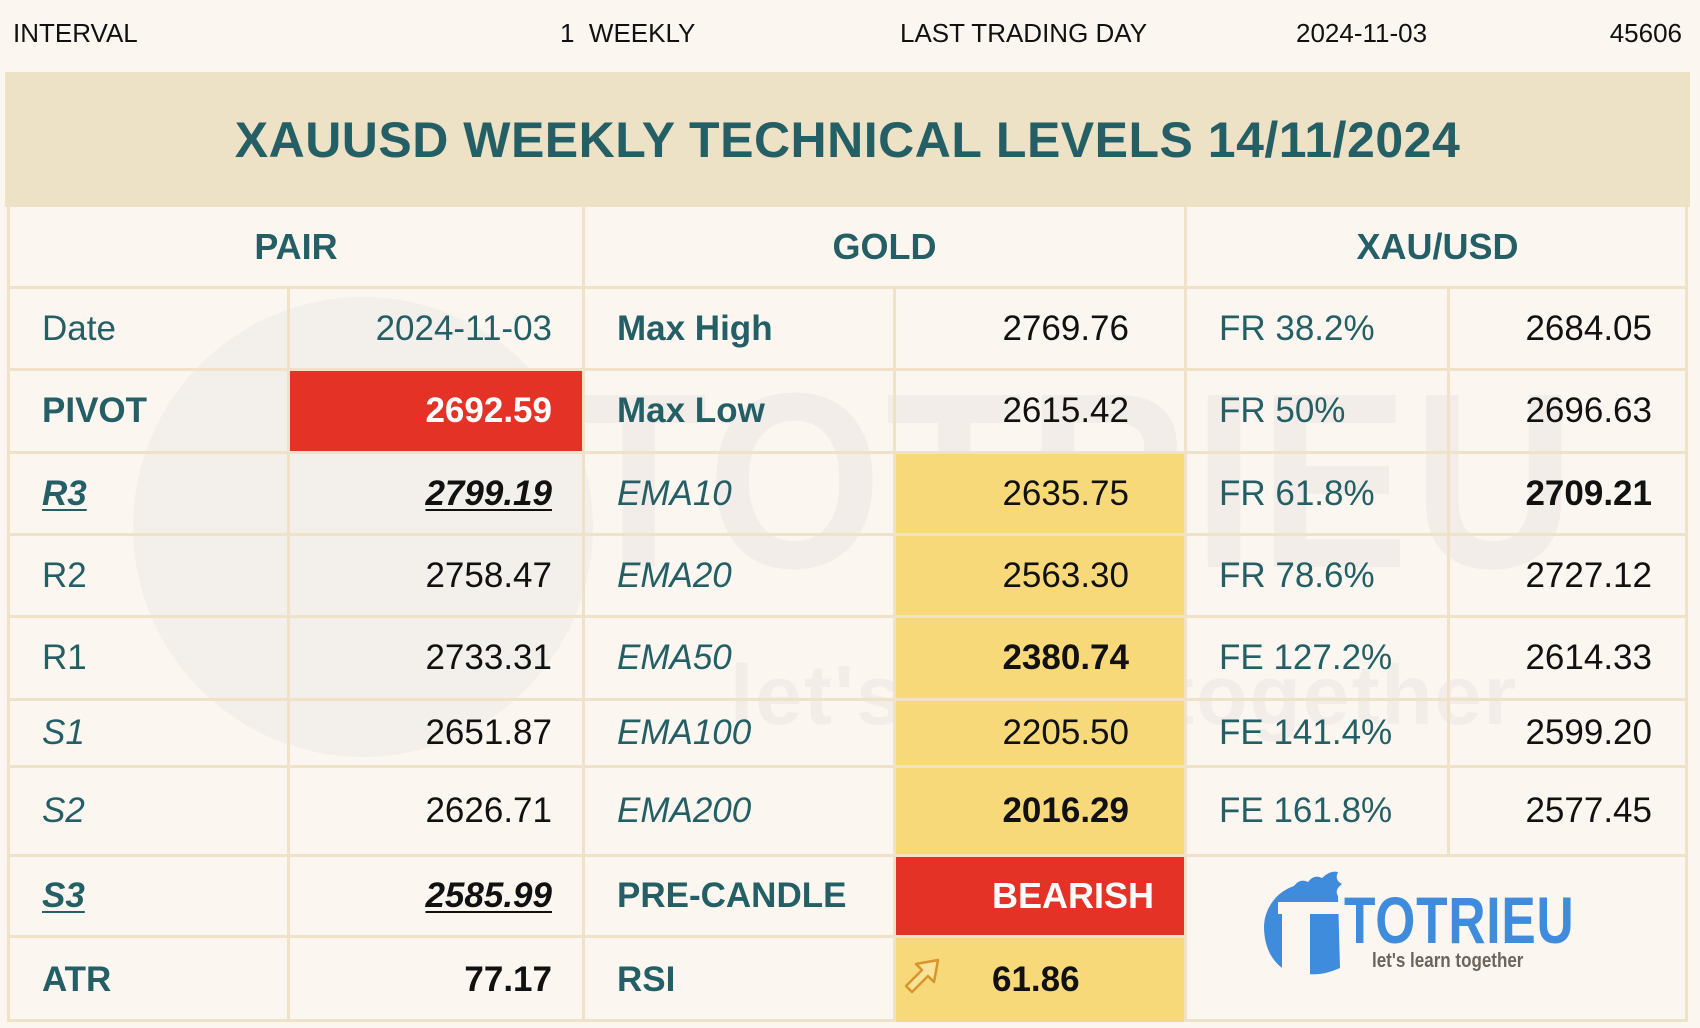 The image size is (1700, 1028). Describe the element at coordinates (1036, 979) in the screenshot. I see `gold-value-rsi: 61.86` at that location.